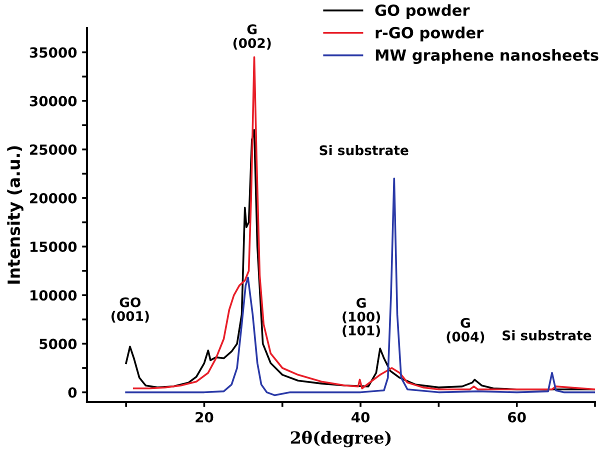  What do you see at coordinates (517, 417) in the screenshot?
I see `x-tick-label: 60` at bounding box center [517, 417].